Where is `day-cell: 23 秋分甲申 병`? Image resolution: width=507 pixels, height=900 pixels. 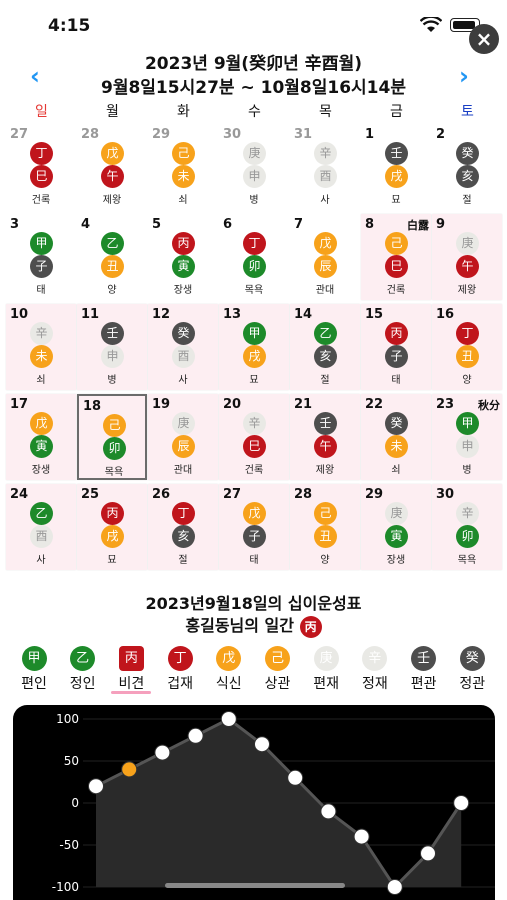 day-cell: 23 秋分甲申 병 is located at coordinates (467, 437).